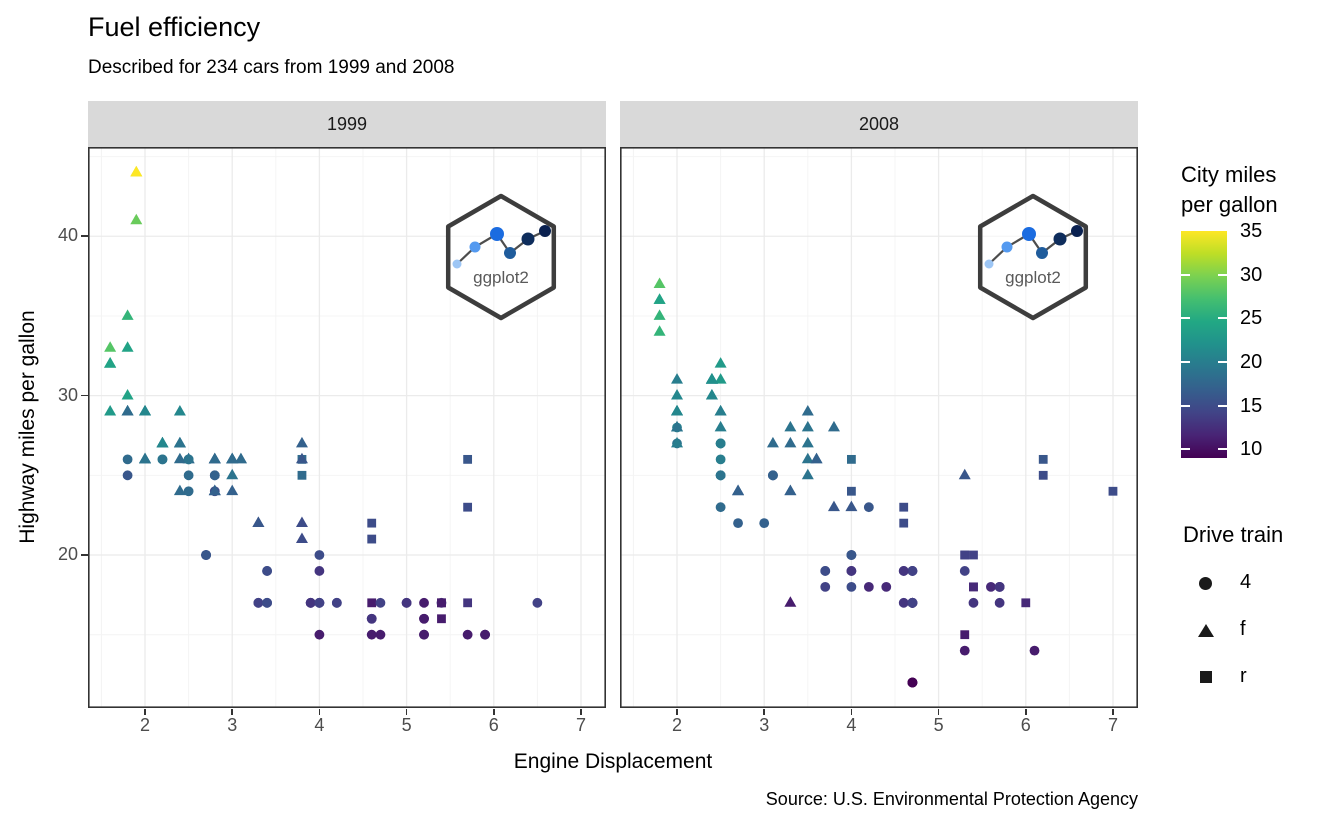  Describe the element at coordinates (1246, 582) in the screenshot. I see `shape-legend-entry-label: 4` at that location.